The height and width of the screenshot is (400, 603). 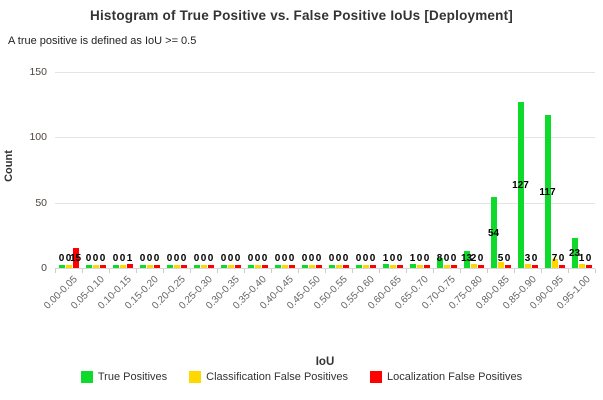 What do you see at coordinates (268, 377) in the screenshot?
I see `legend-item-classification-false-positives: Classification False Positives` at bounding box center [268, 377].